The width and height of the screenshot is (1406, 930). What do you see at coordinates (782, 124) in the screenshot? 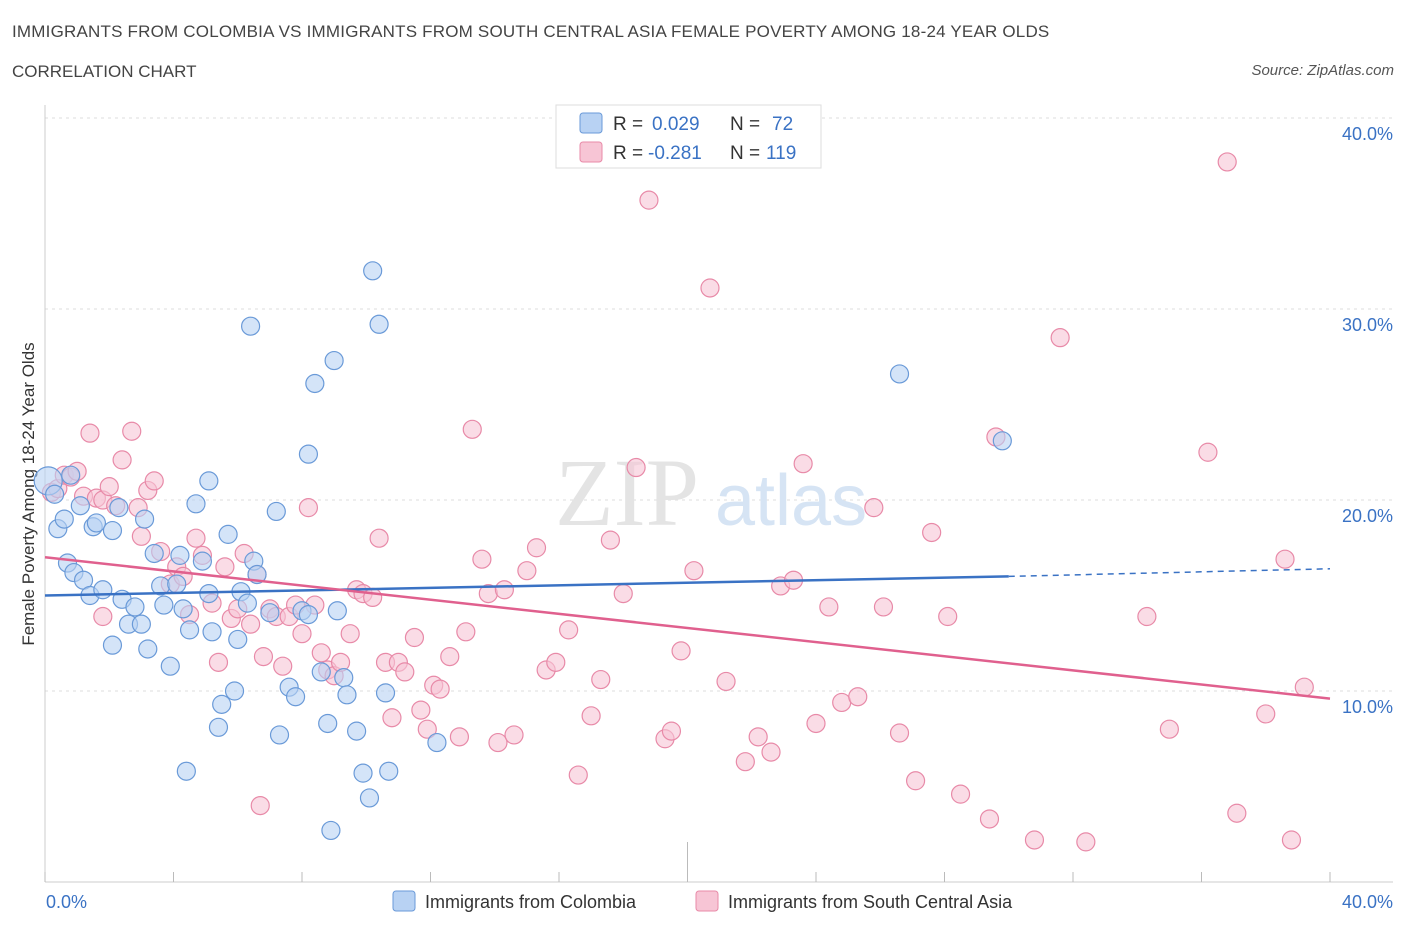
I see `legend-n-value-colombia: 72` at bounding box center [782, 124].